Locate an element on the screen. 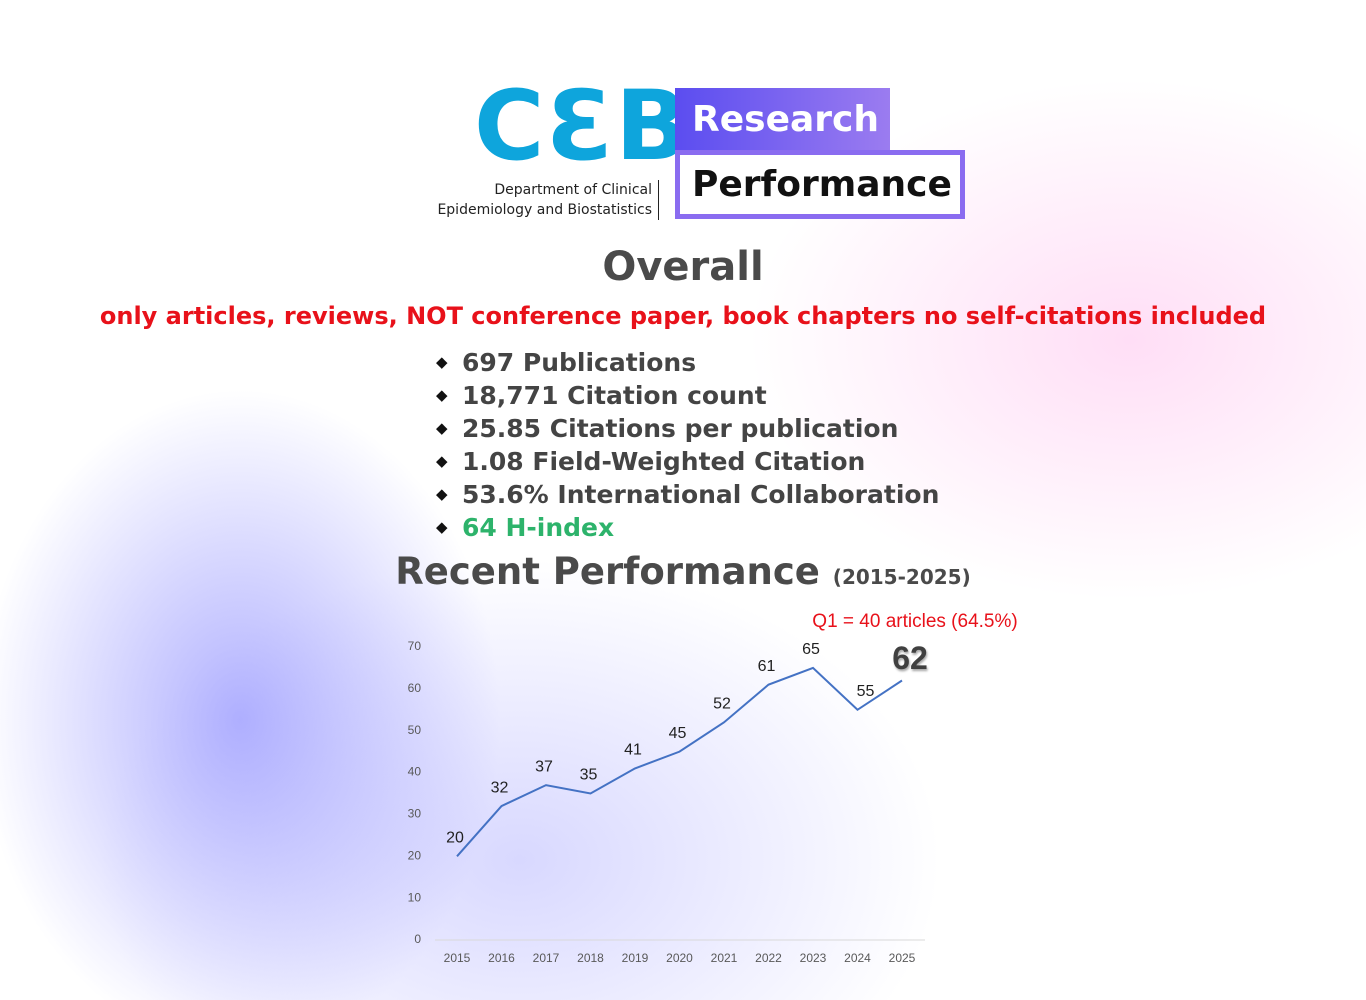 This screenshot has height=1000, width=1366. data-label: 55 is located at coordinates (866, 691).